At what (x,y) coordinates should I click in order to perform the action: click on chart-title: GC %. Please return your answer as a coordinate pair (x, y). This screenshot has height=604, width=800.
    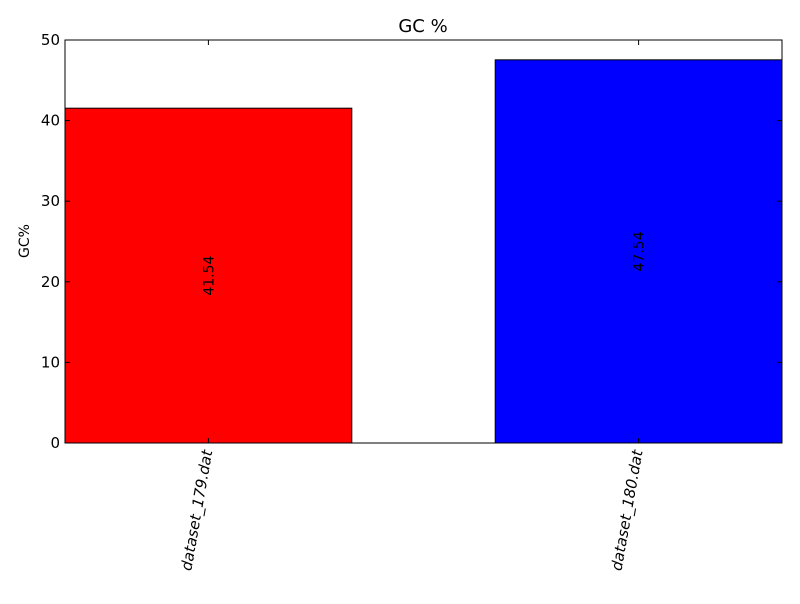
    Looking at the image, I should click on (422, 26).